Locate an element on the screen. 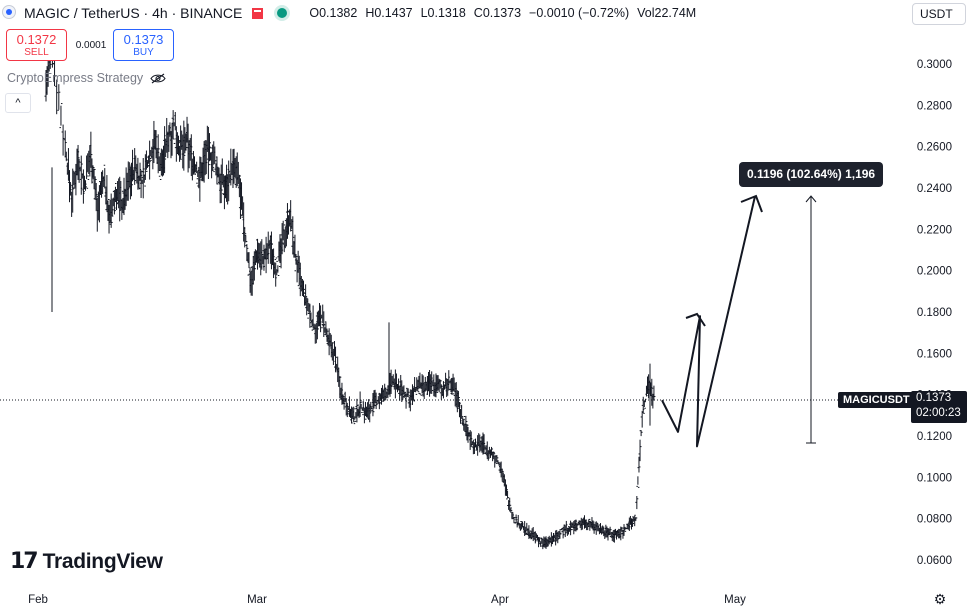 This screenshot has width=970, height=609. last-price-tag: 0.1373 02:00:23 is located at coordinates (939, 407).